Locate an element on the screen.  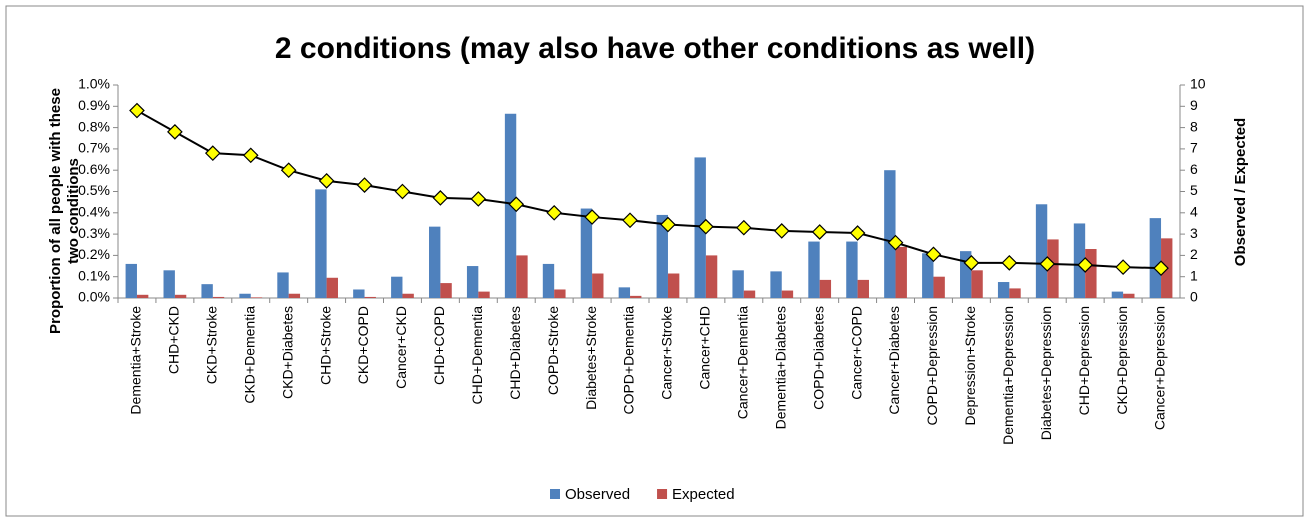
y2-tick-label: 1 is located at coordinates (1194, 275).